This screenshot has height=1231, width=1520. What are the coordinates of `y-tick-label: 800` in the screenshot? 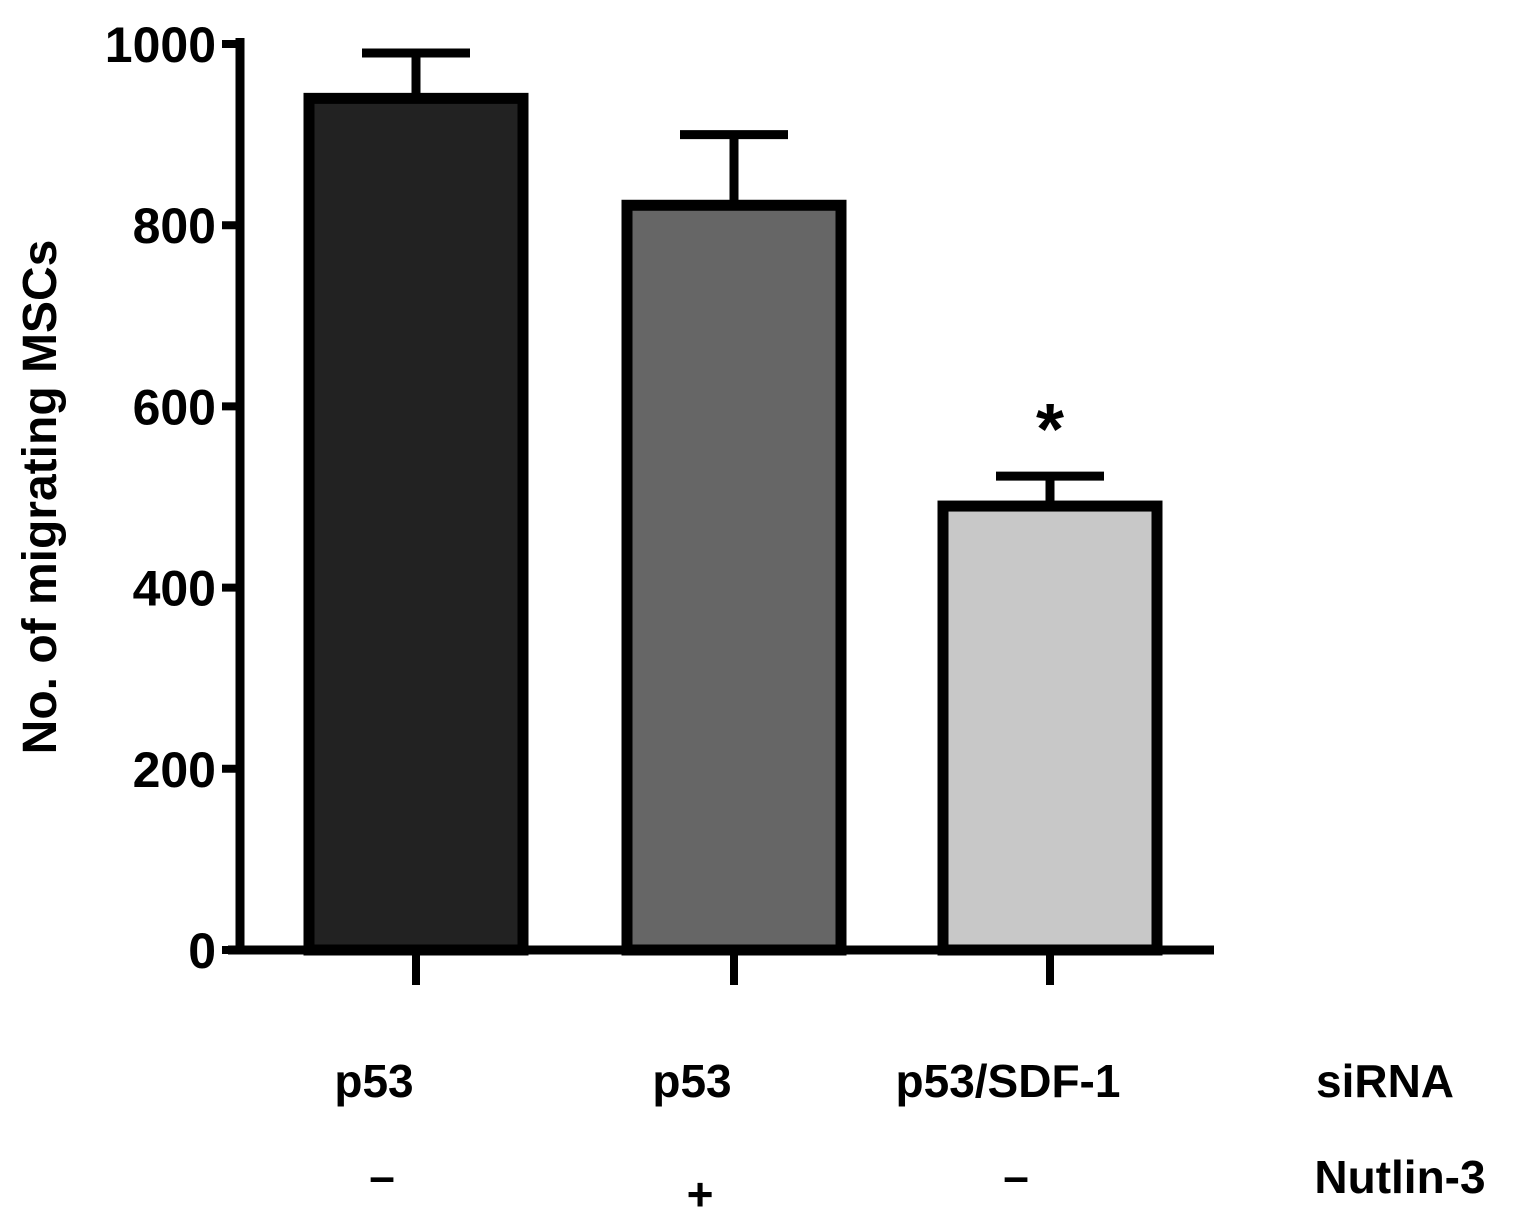 It's located at (174, 226).